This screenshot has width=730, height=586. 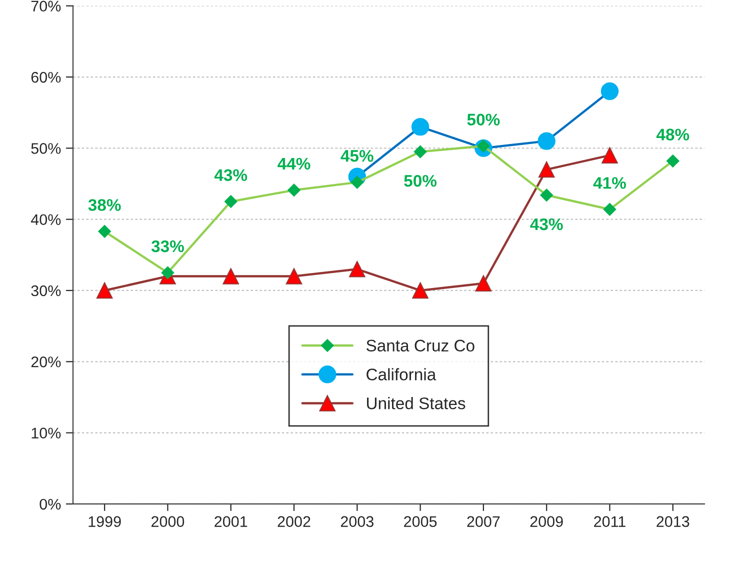 What do you see at coordinates (401, 374) in the screenshot?
I see `legend-label: California` at bounding box center [401, 374].